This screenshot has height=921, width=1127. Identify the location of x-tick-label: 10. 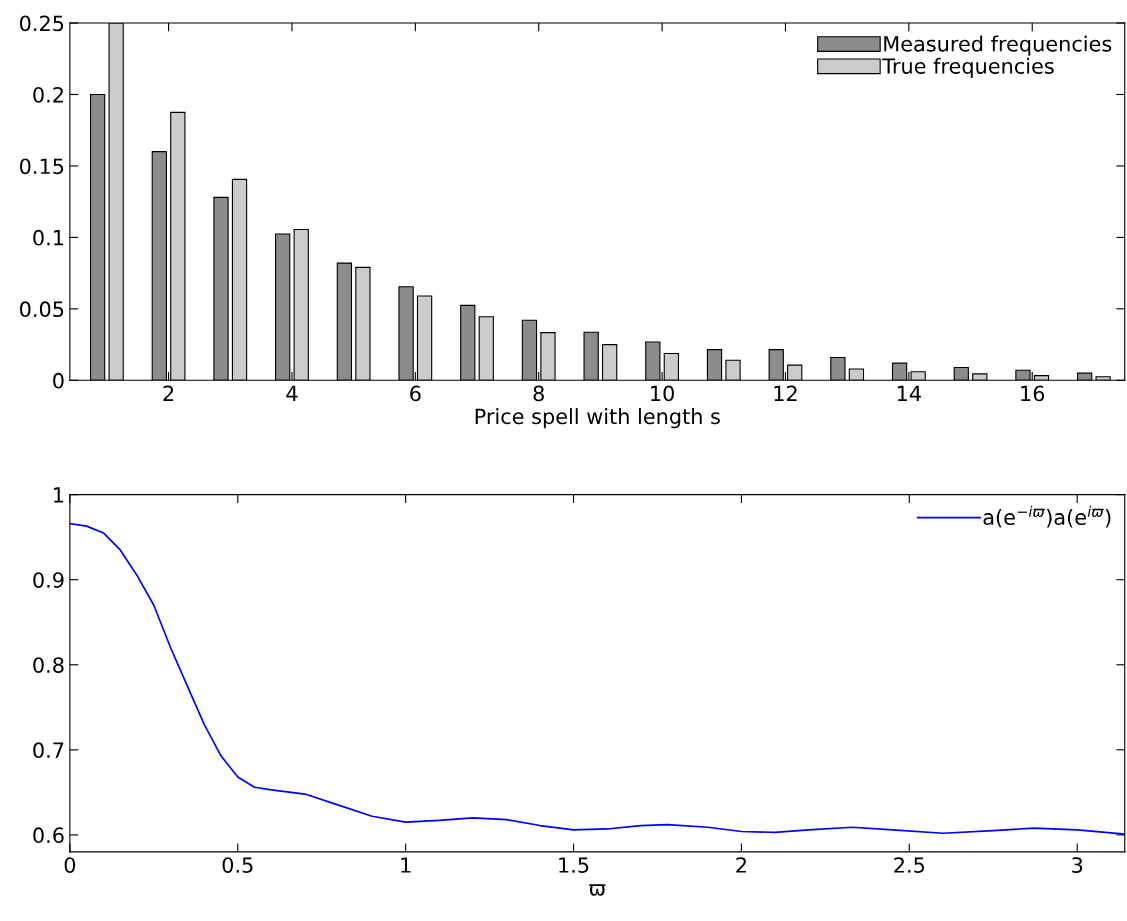
(662, 393).